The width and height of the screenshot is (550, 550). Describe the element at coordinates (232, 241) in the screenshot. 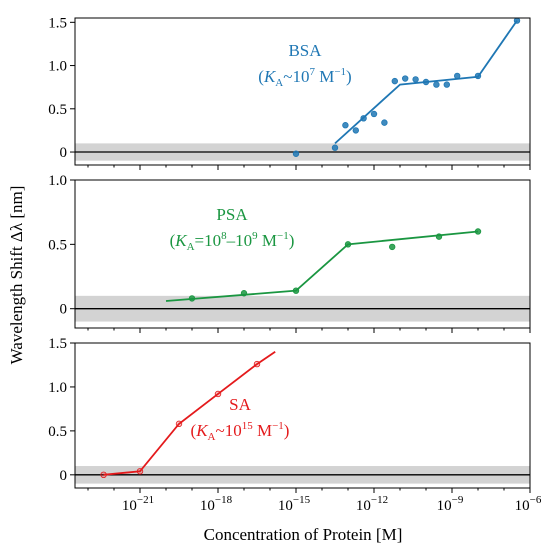

I see `annotation-constant: (KA=108–109 M−1)` at that location.